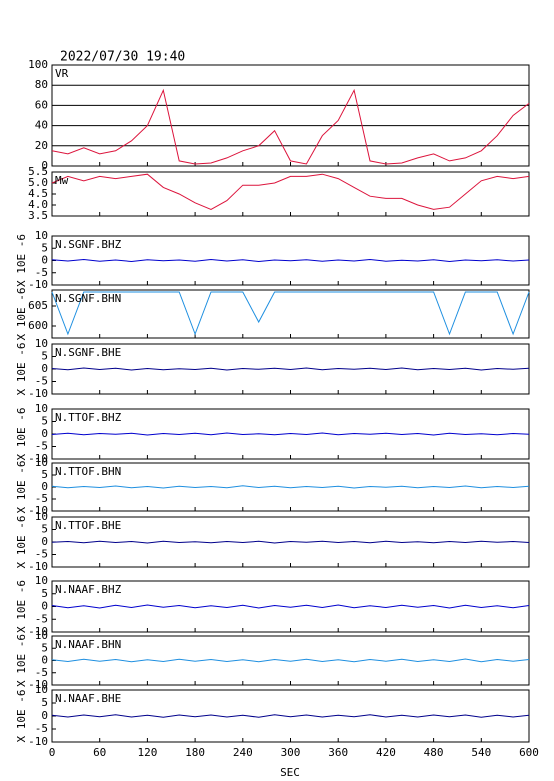  What do you see at coordinates (88, 417) in the screenshot?
I see `panel-label: N.TTOF.BHZ` at bounding box center [88, 417].